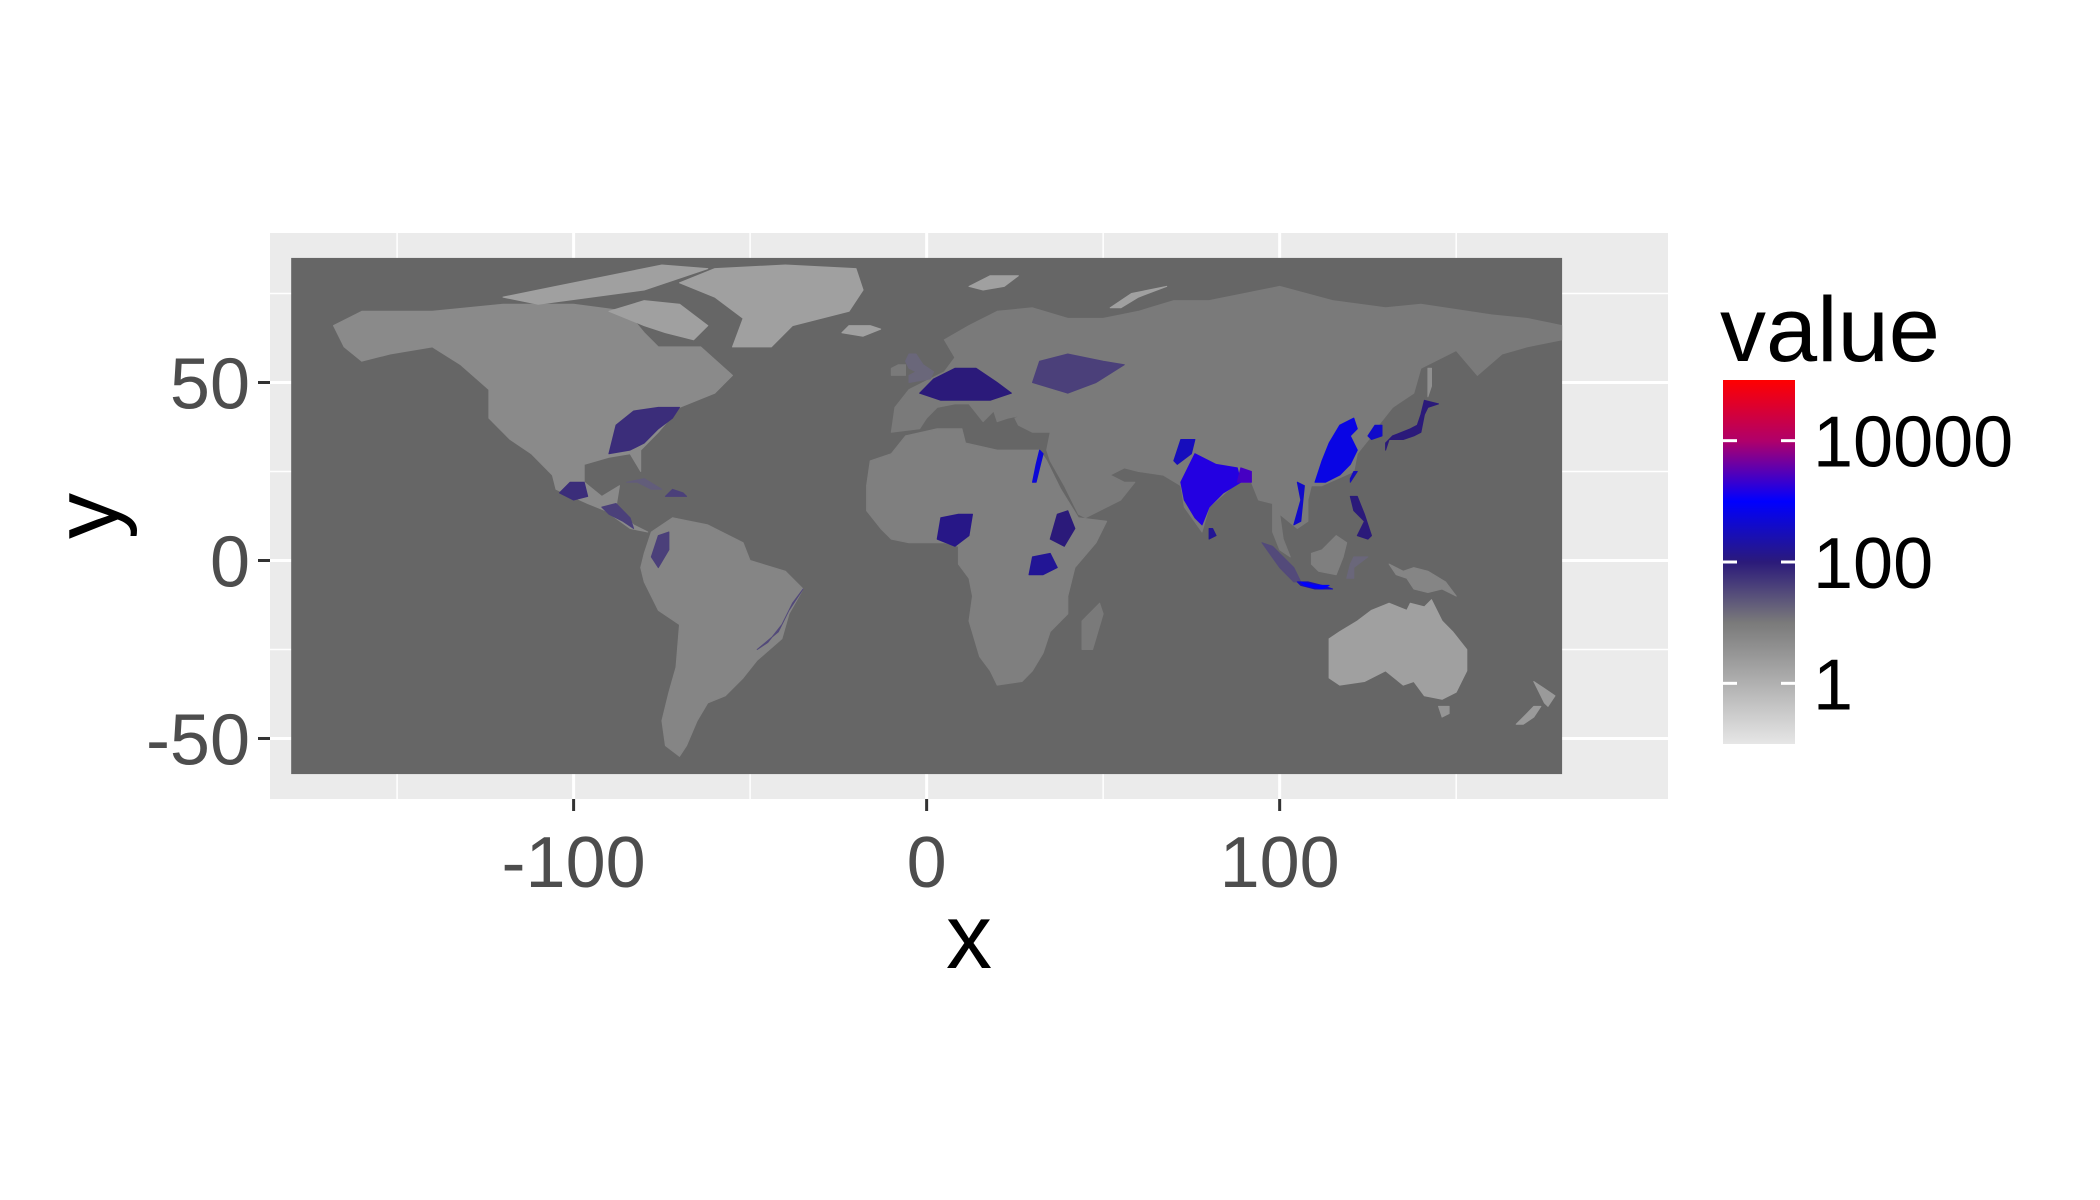 This screenshot has width=2100, height=1200. What do you see at coordinates (210, 385) in the screenshot?
I see `y-tick-label: 50` at bounding box center [210, 385].